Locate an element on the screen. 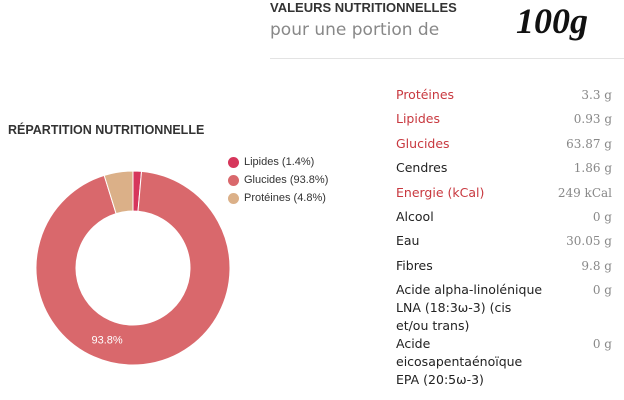 The height and width of the screenshot is (400, 624). header-title: VALEURS NUTRITIONNELLES is located at coordinates (363, 7).